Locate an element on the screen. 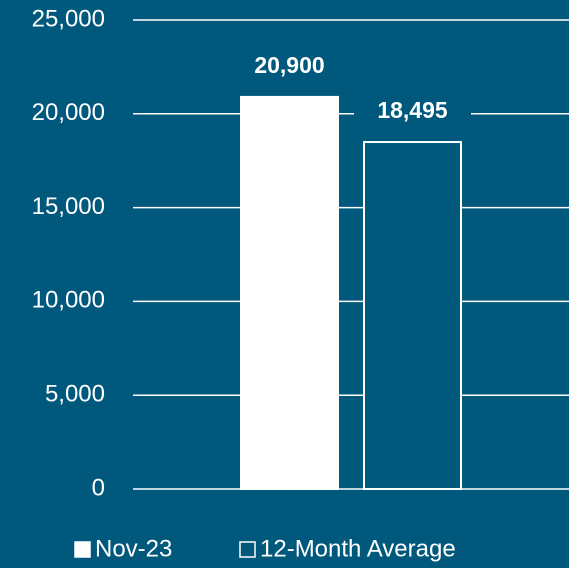 Image resolution: width=569 pixels, height=568 pixels. value-label: 18,495 is located at coordinates (412, 110).